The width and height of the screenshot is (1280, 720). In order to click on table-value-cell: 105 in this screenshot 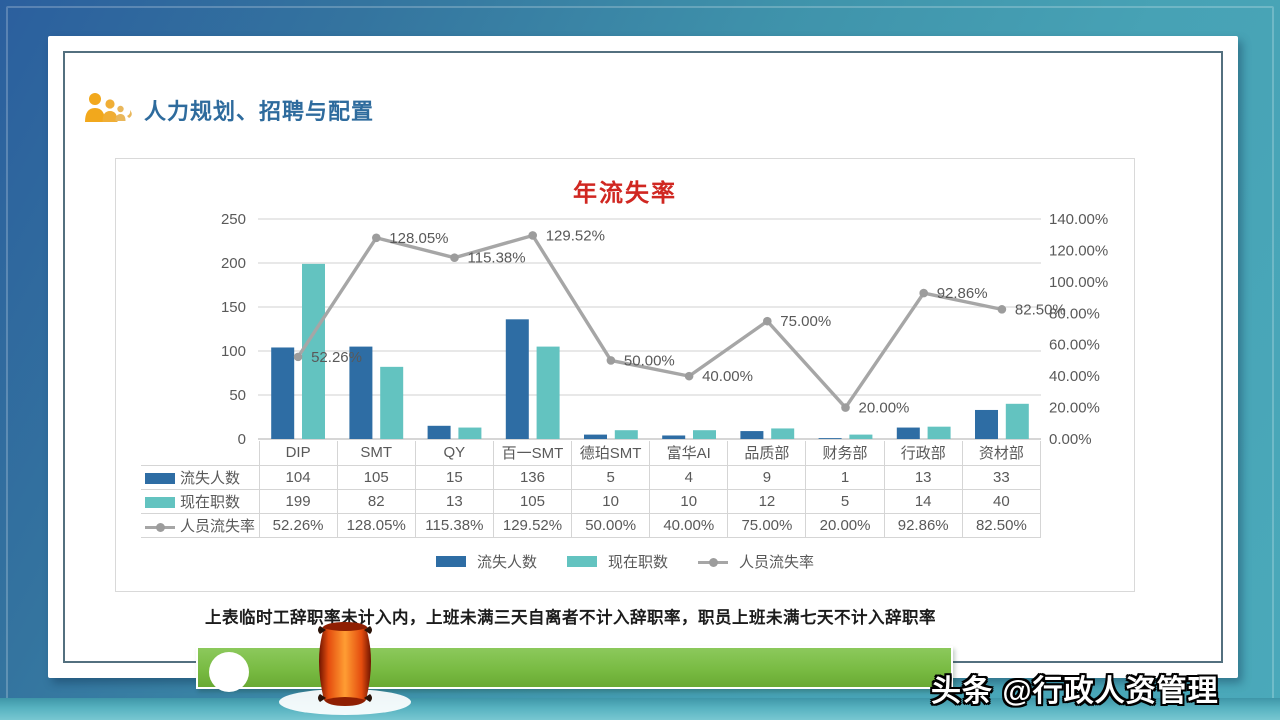, I will do `click(532, 501)`.